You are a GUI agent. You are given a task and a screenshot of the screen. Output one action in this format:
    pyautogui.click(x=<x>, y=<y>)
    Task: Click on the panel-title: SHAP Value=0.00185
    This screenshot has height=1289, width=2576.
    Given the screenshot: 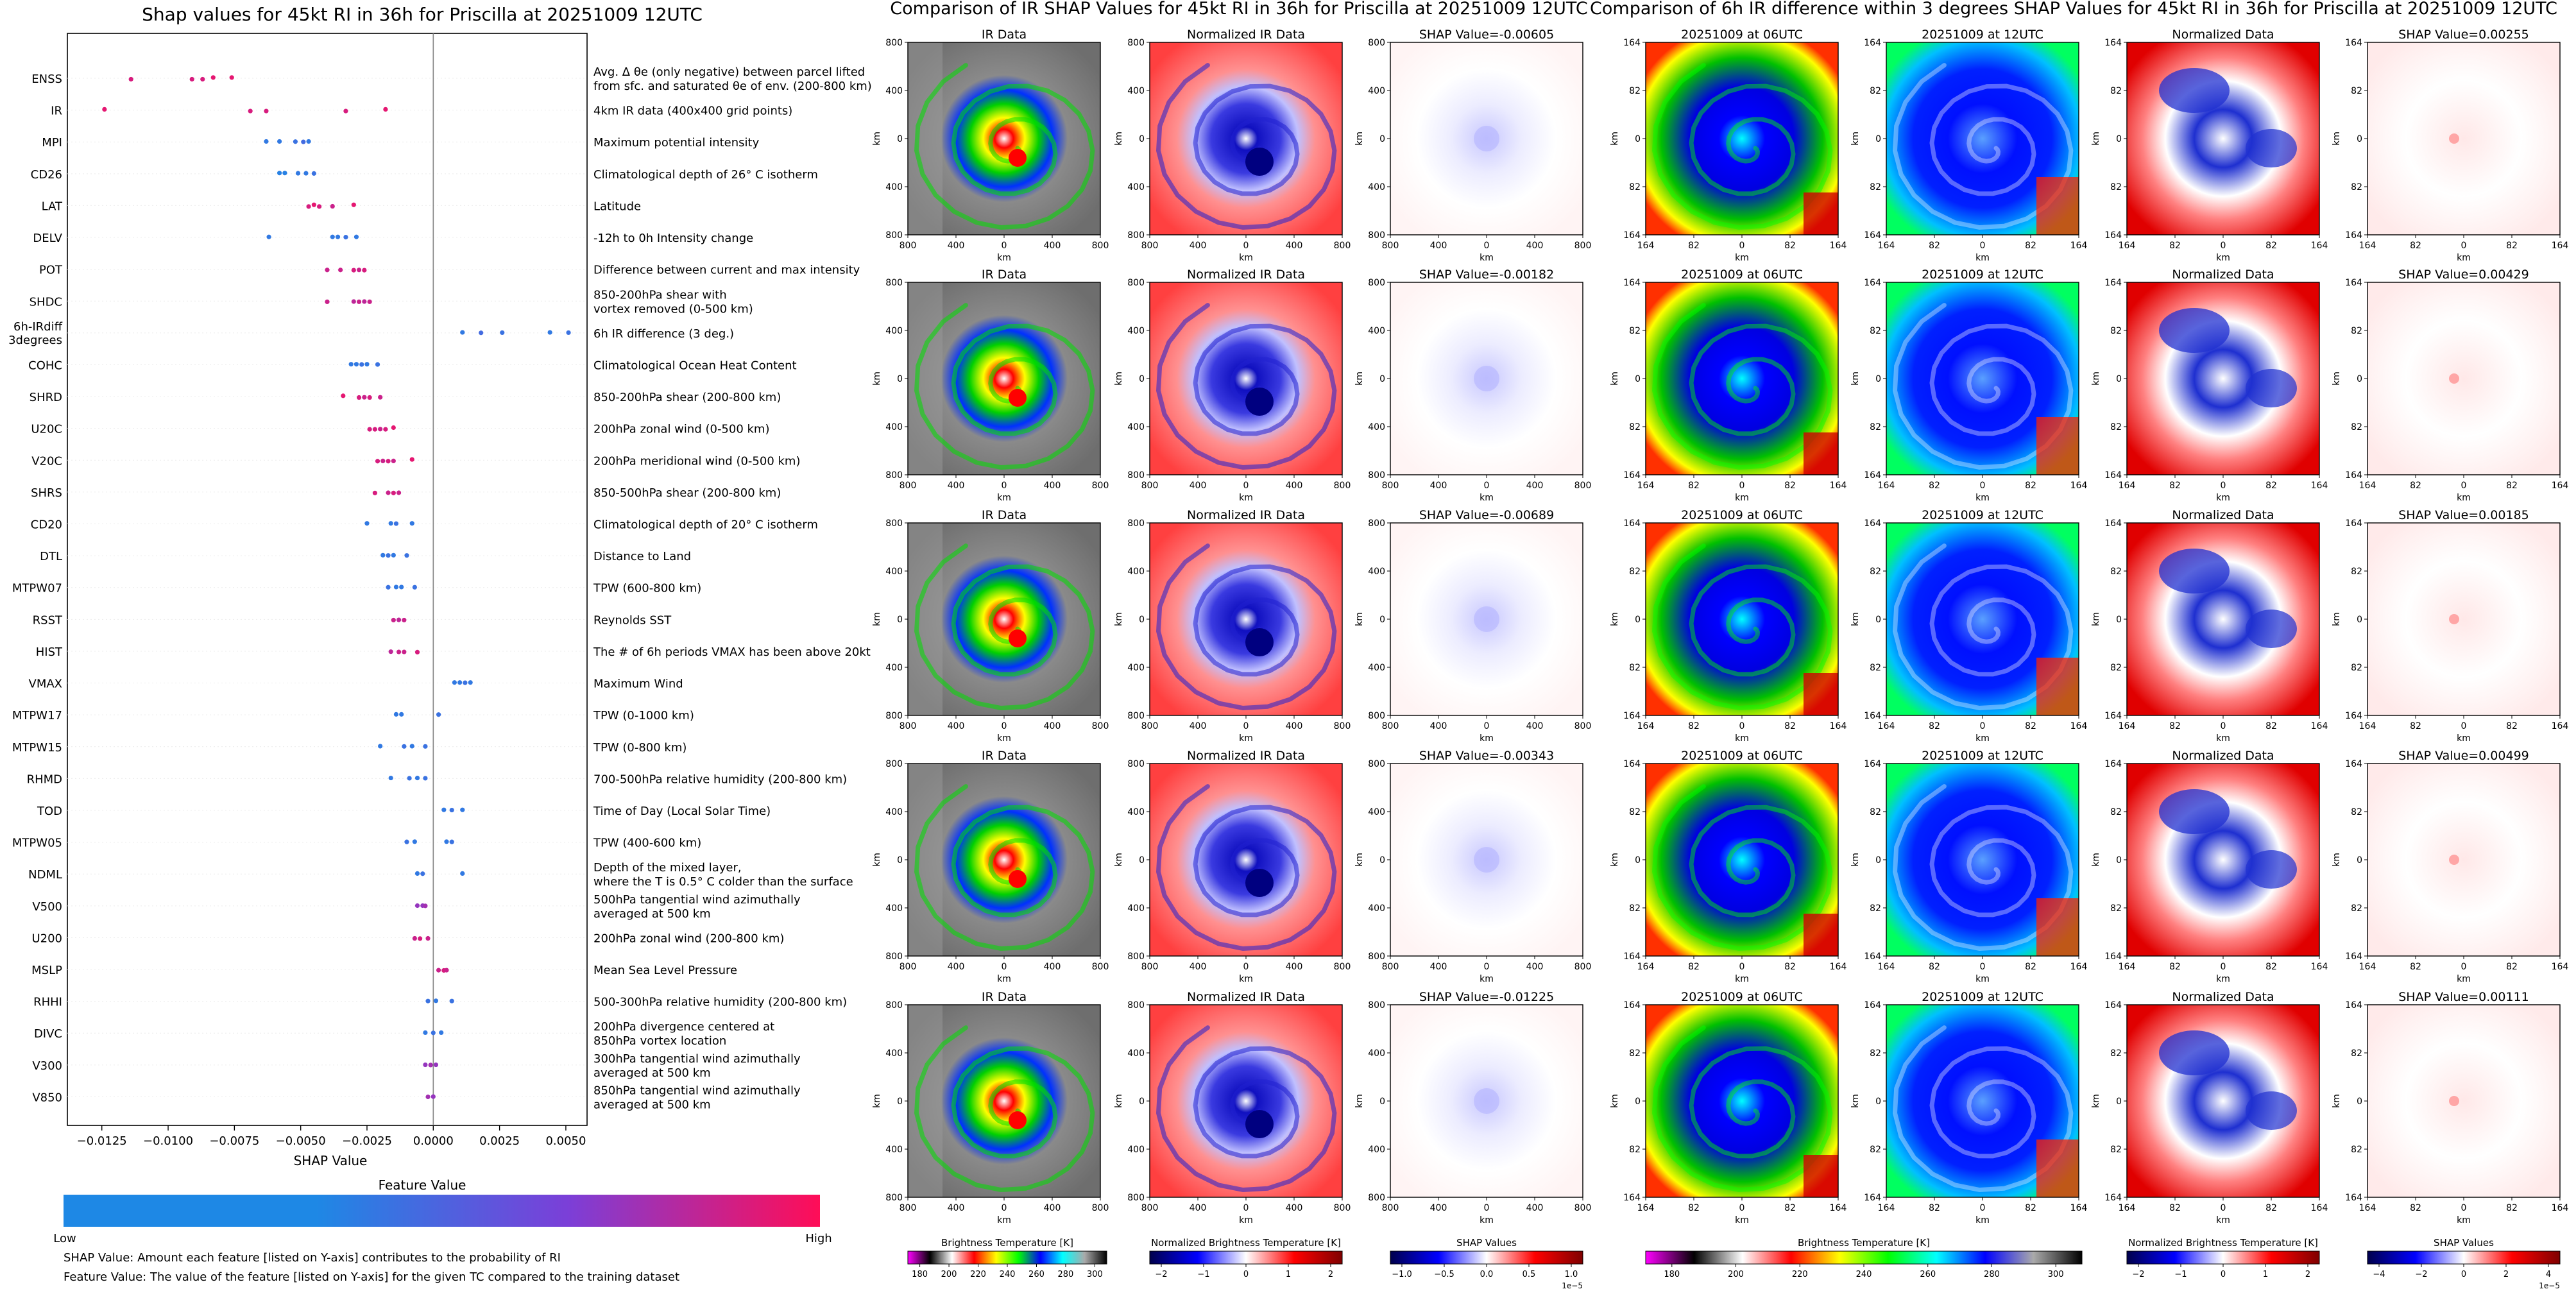 What is the action you would take?
    pyautogui.click(x=2463, y=515)
    